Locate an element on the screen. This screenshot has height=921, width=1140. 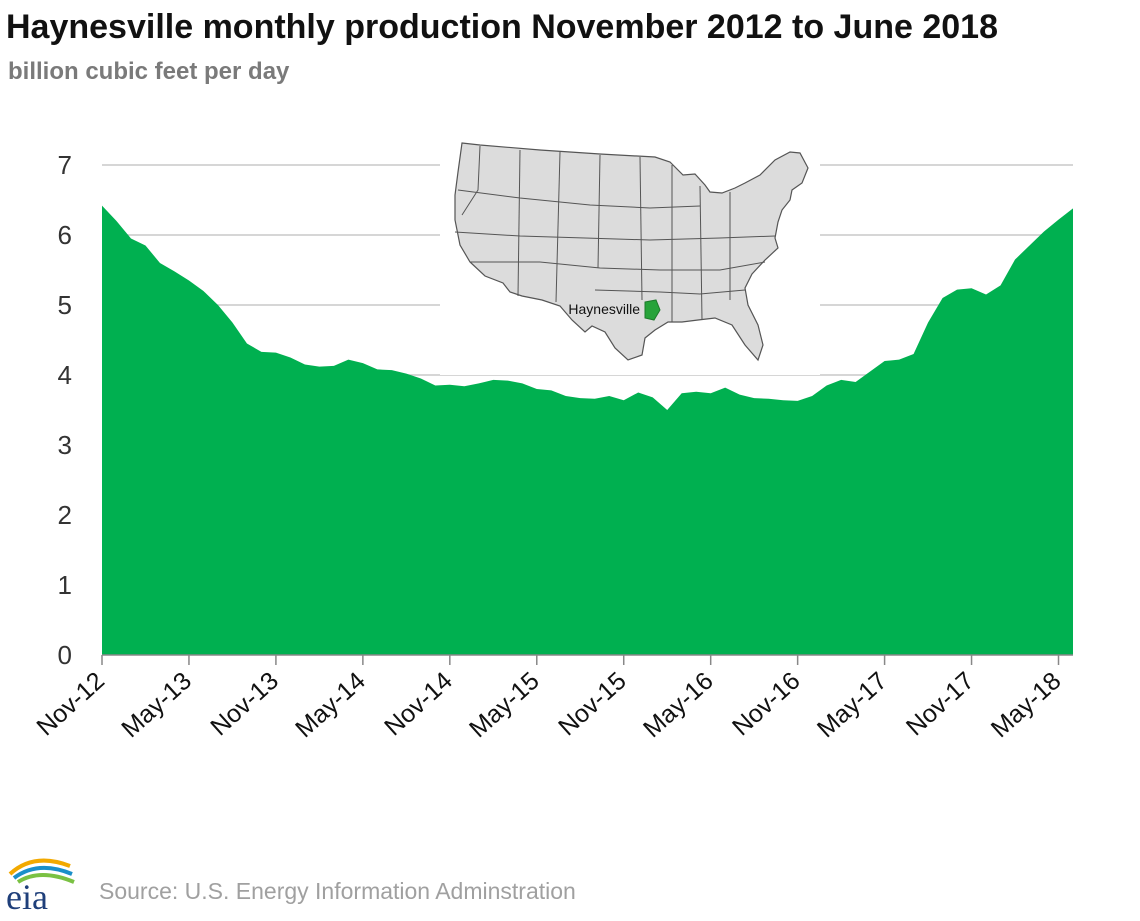
x-tick-label: Nov-13 is located at coordinates (244, 704).